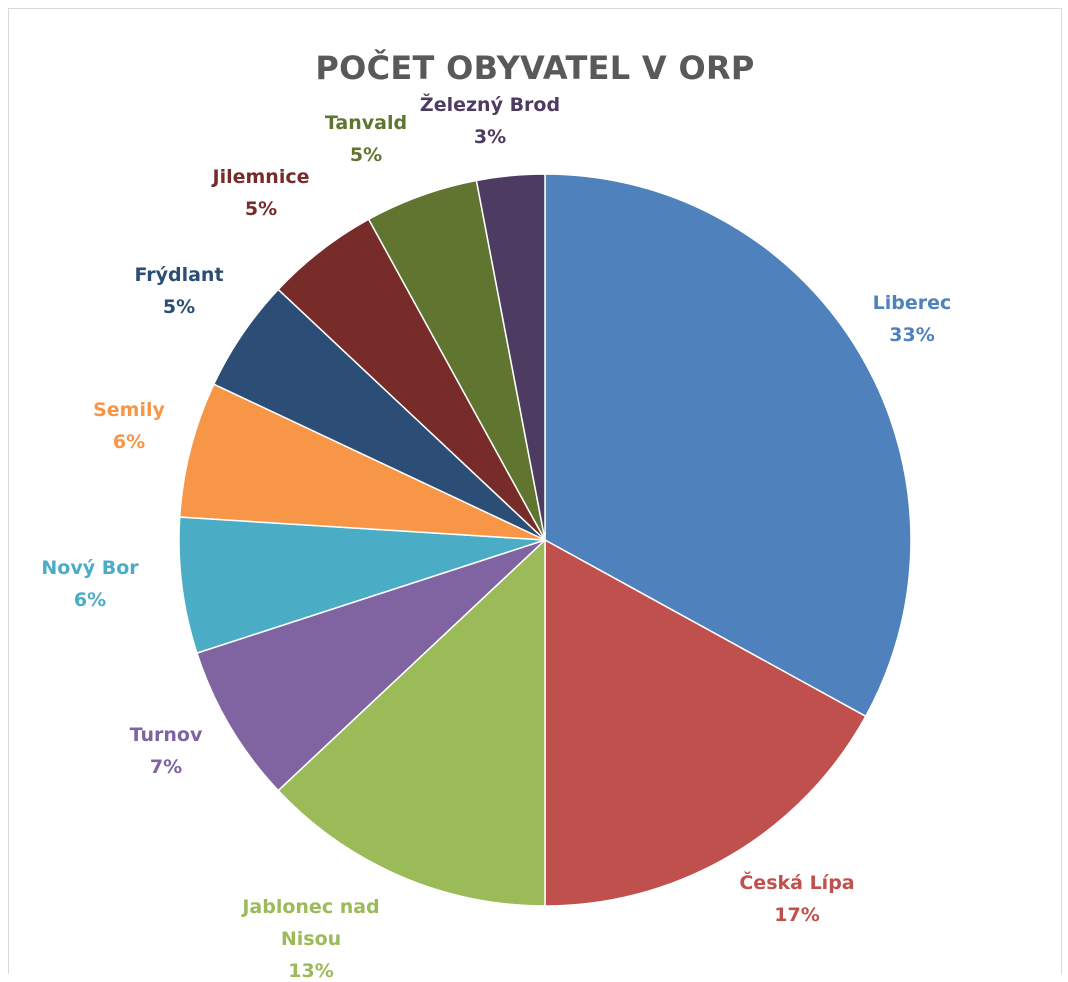 Image resolution: width=1068 pixels, height=982 pixels. Describe the element at coordinates (490, 137) in the screenshot. I see `data-label-percent: 3%` at that location.